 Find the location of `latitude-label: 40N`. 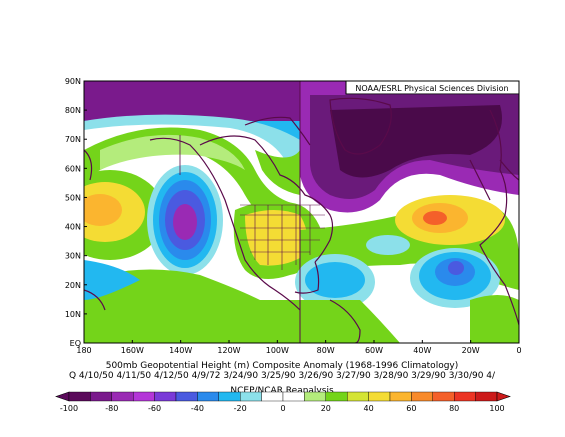

latitude-label: 40N is located at coordinates (73, 227).